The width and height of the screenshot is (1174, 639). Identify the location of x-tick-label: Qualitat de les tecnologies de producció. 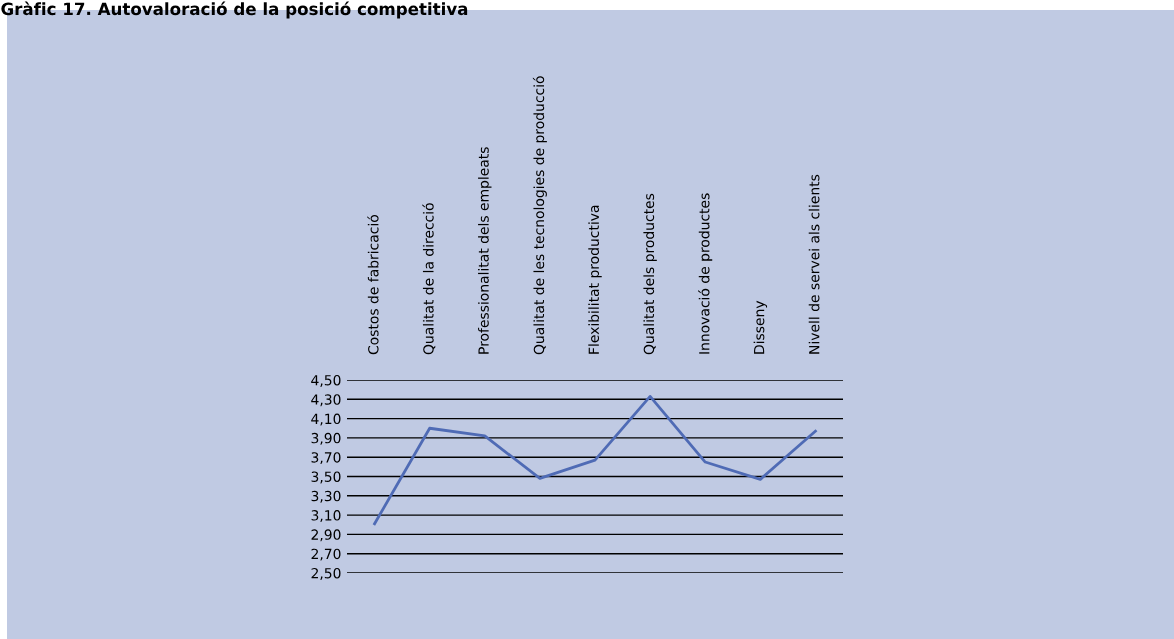
(539, 215).